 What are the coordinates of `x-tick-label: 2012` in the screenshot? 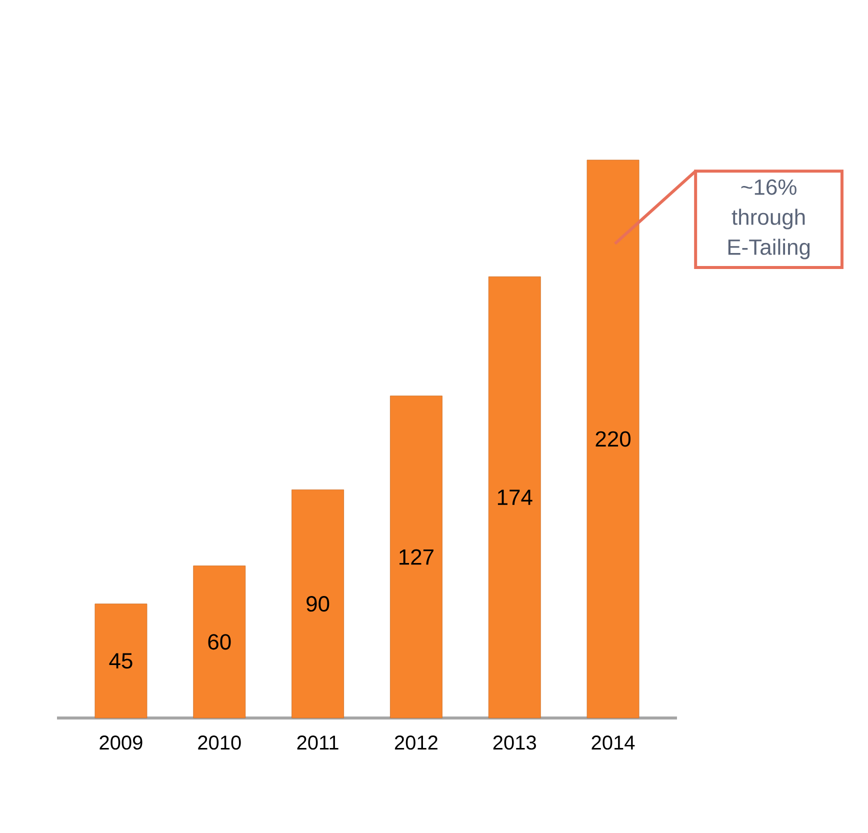 It's located at (416, 743).